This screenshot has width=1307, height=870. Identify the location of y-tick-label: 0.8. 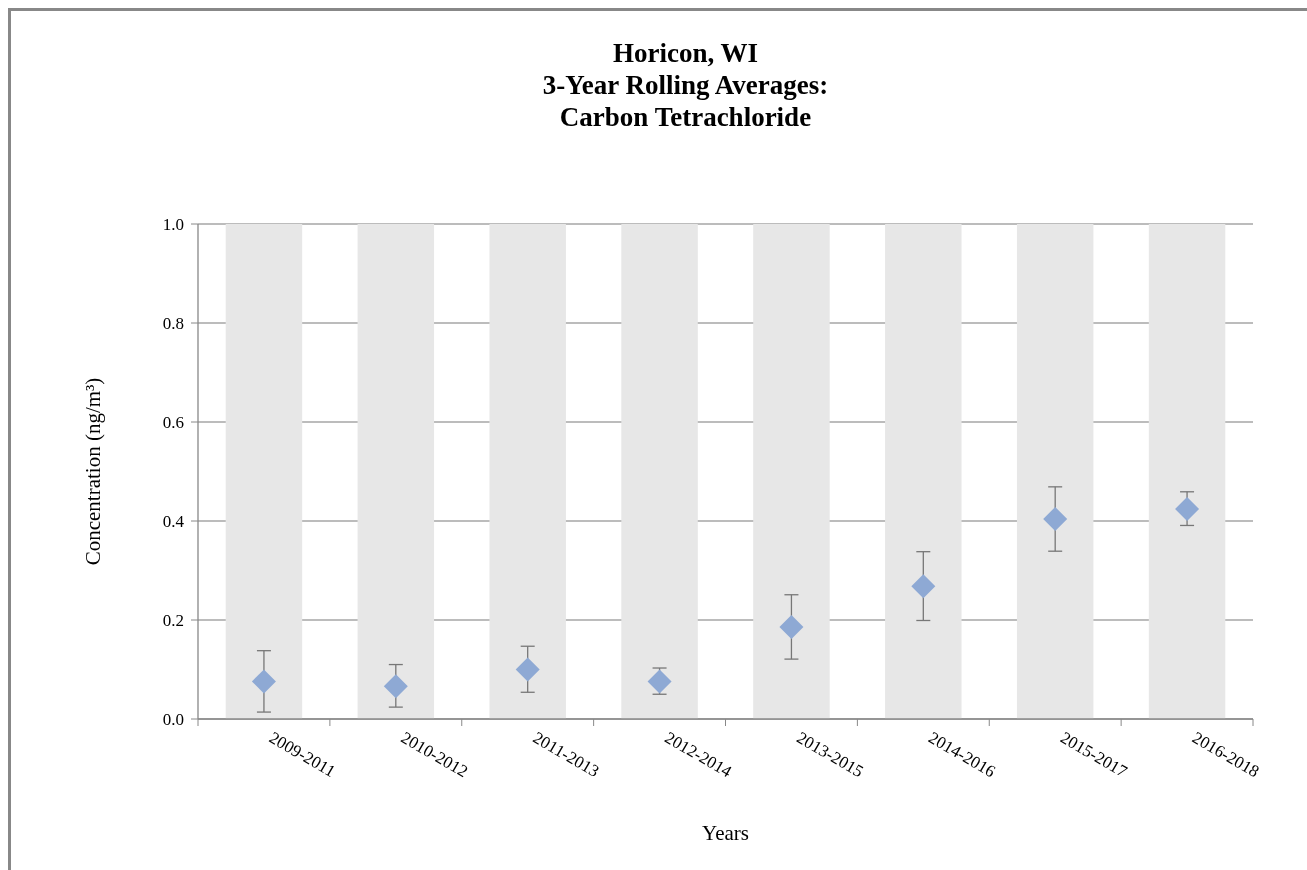
(173, 323).